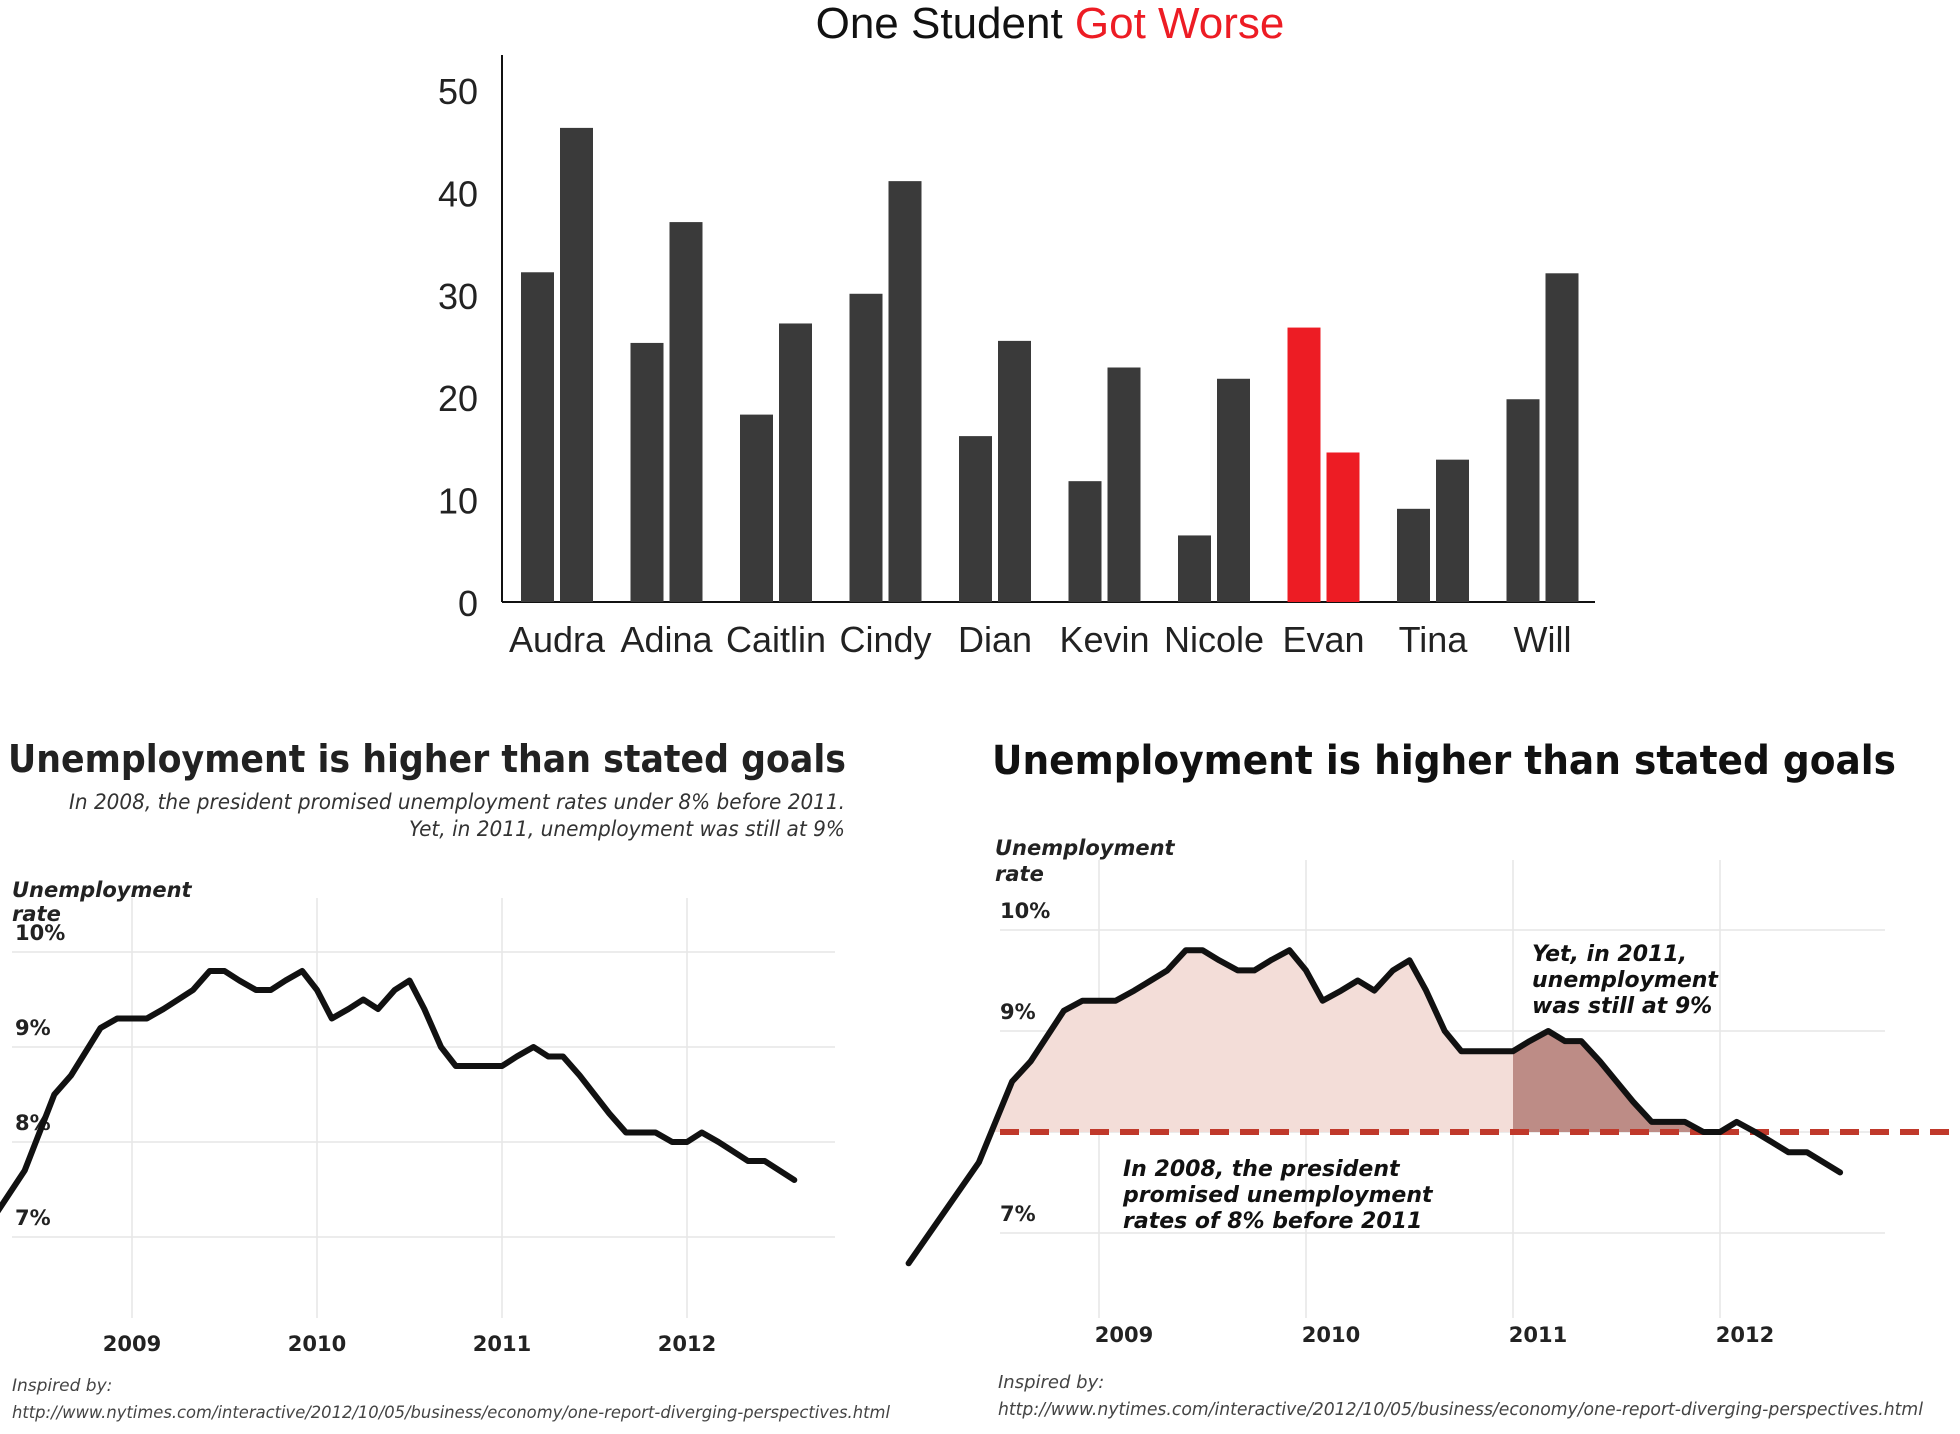  I want to click on annotation-2011-line-1: Yet, in 2011,, so click(1609, 954).